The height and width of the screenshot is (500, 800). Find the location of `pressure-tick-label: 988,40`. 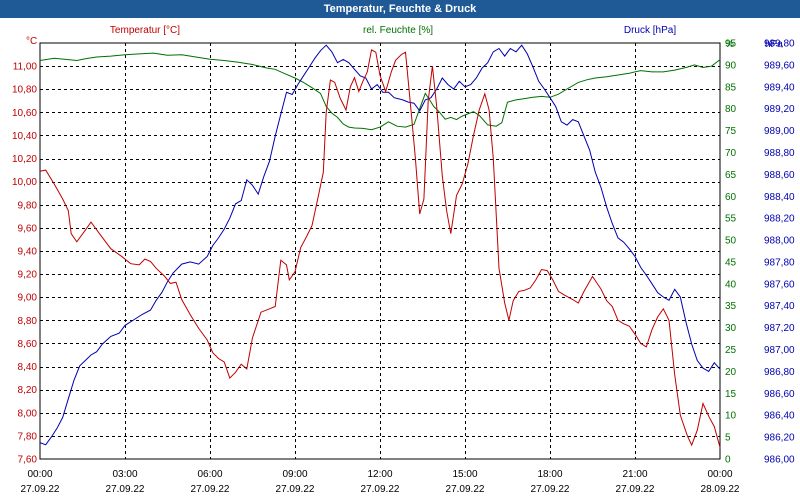

pressure-tick-label: 988,40 is located at coordinates (779, 197).